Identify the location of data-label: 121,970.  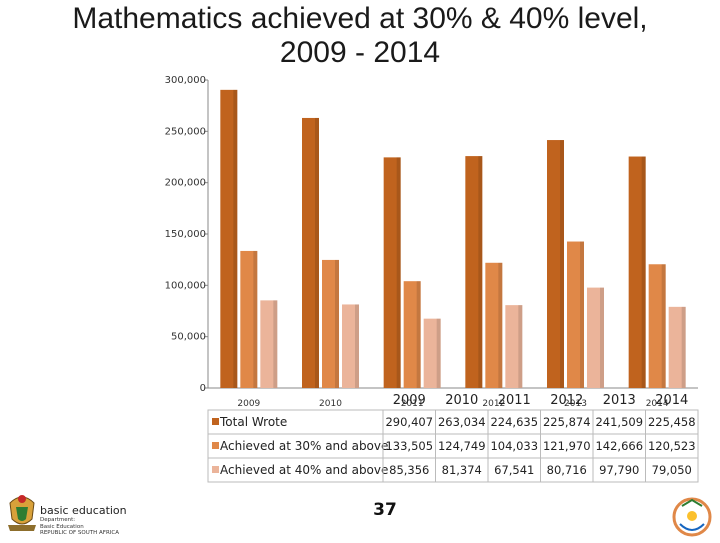
(567, 446).